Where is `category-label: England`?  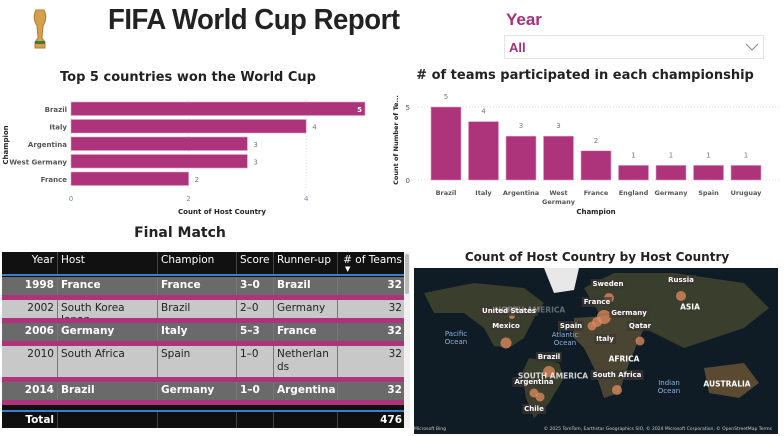 category-label: England is located at coordinates (634, 193).